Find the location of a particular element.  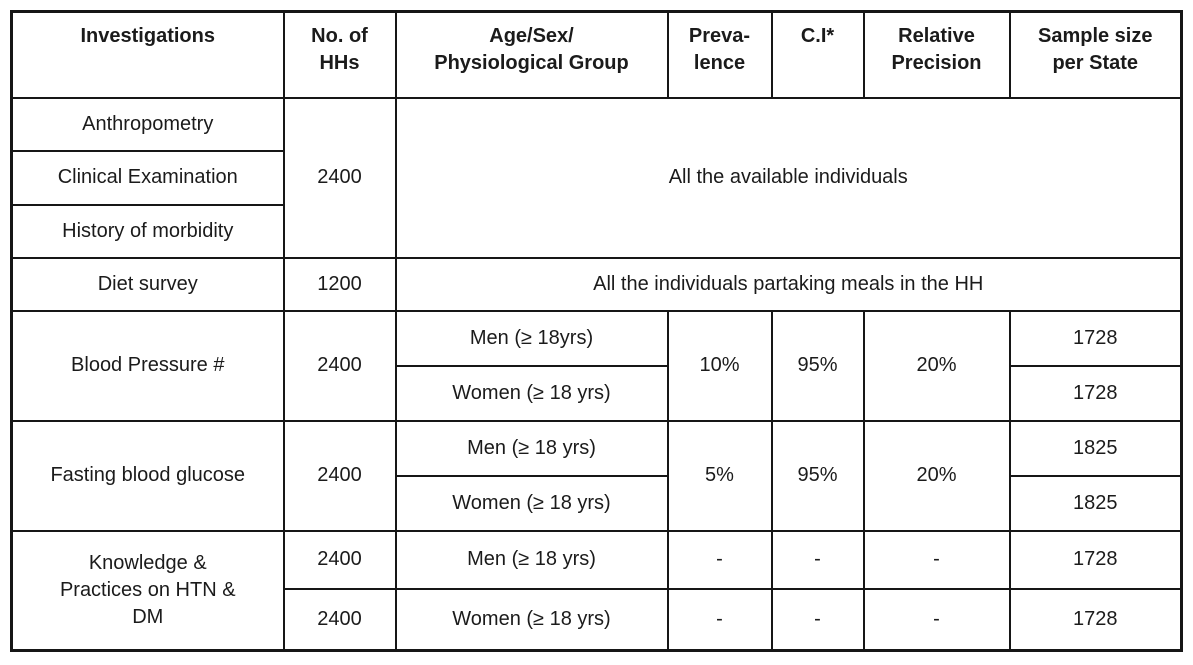

cell-group-fbg-women: Women (≥ 18 yrs) is located at coordinates (531, 503).